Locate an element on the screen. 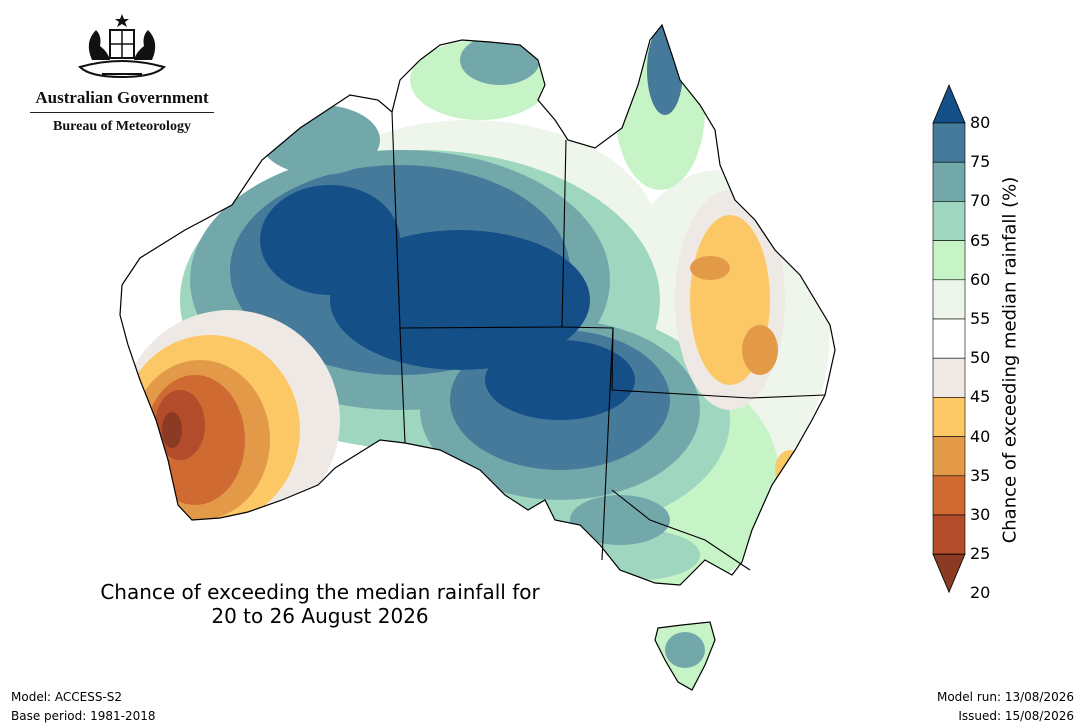  agency-name: Australian Government is located at coordinates (122, 97).